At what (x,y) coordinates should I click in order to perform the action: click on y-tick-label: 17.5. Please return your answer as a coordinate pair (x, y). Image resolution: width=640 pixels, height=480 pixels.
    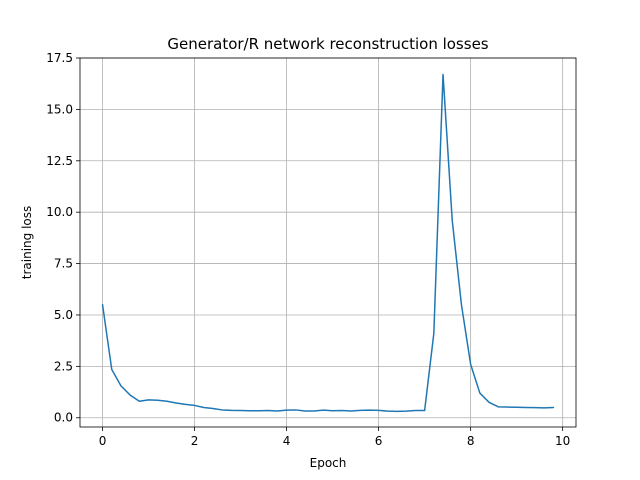
    Looking at the image, I should click on (59, 58).